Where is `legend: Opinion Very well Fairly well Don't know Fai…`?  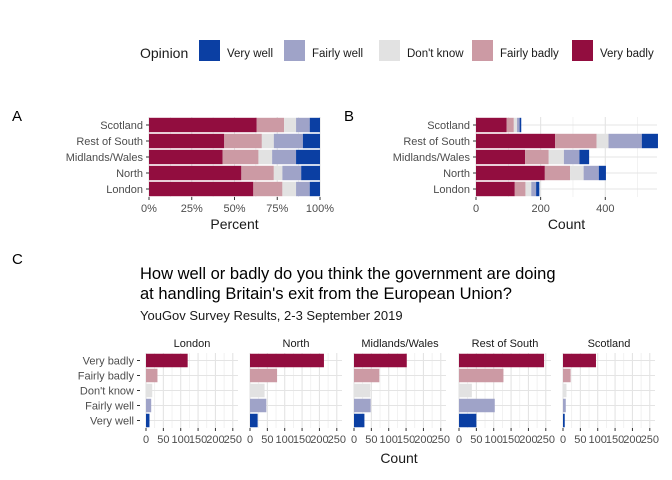 legend: Opinion Very well Fairly well Don't know Fai… is located at coordinates (397, 50).